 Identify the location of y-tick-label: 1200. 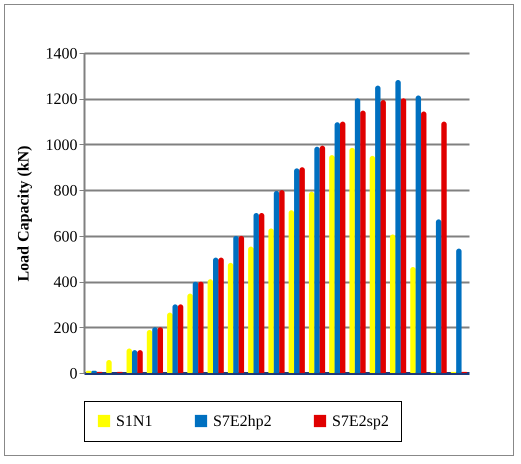
(62, 99).